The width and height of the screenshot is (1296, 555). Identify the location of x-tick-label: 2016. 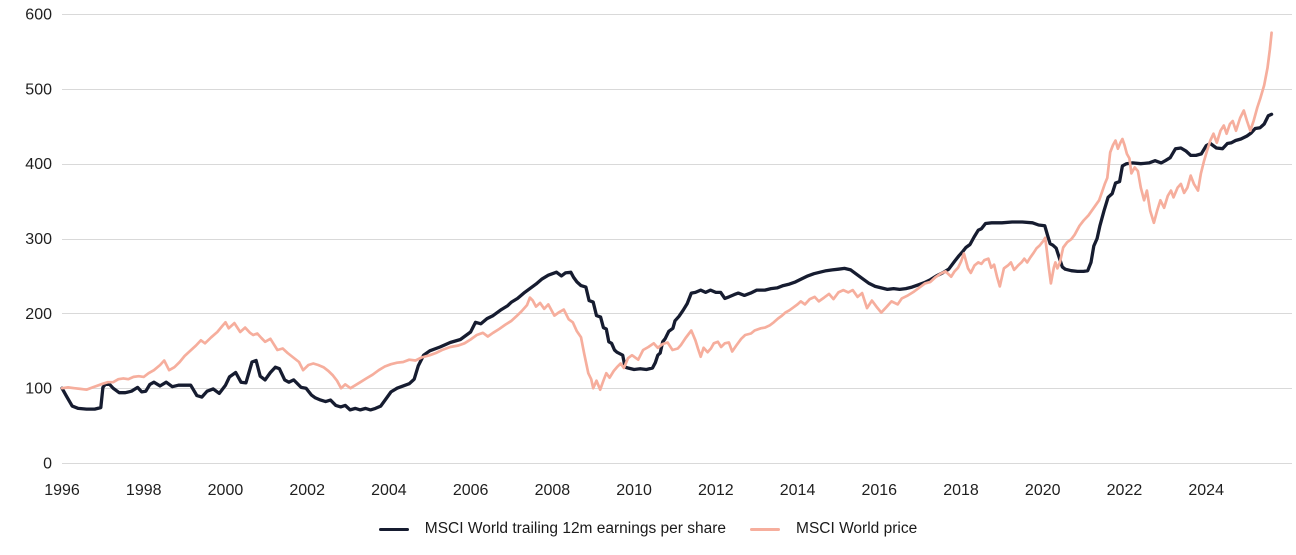
(879, 490).